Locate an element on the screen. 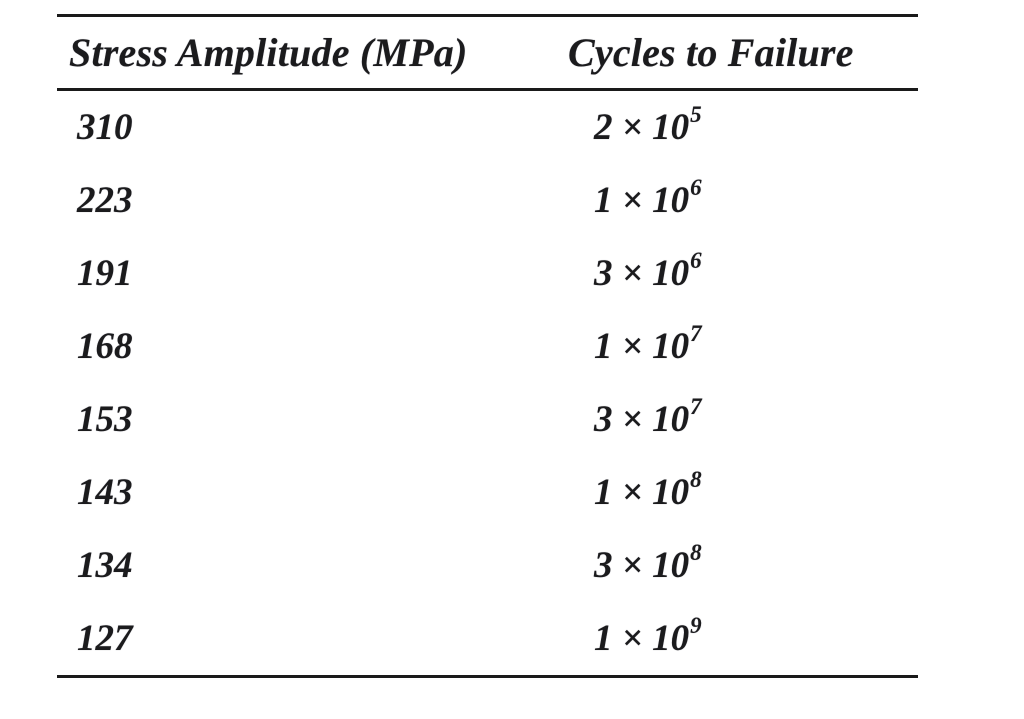 This screenshot has height=719, width=1024. stress-value: 191 is located at coordinates (105, 273).